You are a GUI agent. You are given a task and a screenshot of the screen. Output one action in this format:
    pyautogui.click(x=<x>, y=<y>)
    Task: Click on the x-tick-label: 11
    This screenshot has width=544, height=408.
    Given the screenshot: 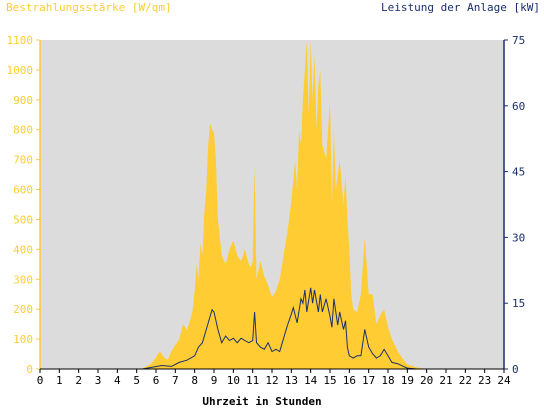 What is the action you would take?
    pyautogui.click(x=252, y=380)
    